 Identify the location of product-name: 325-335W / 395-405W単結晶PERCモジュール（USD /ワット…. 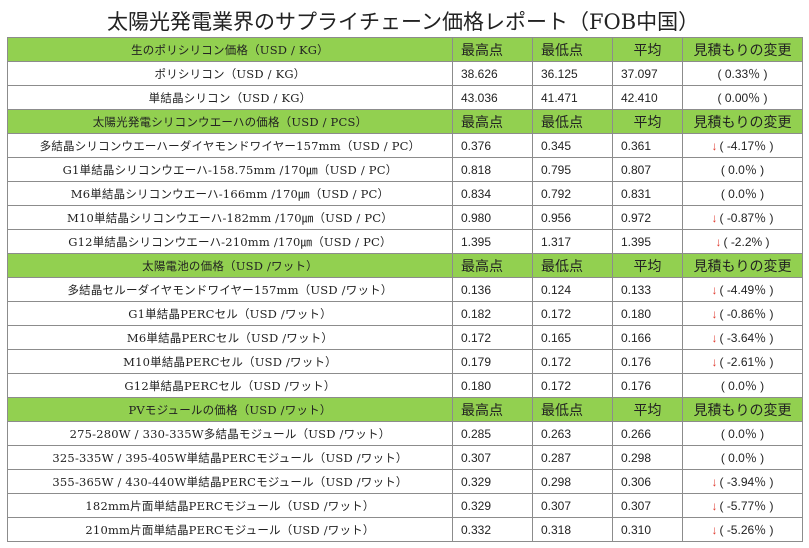
(230, 457).